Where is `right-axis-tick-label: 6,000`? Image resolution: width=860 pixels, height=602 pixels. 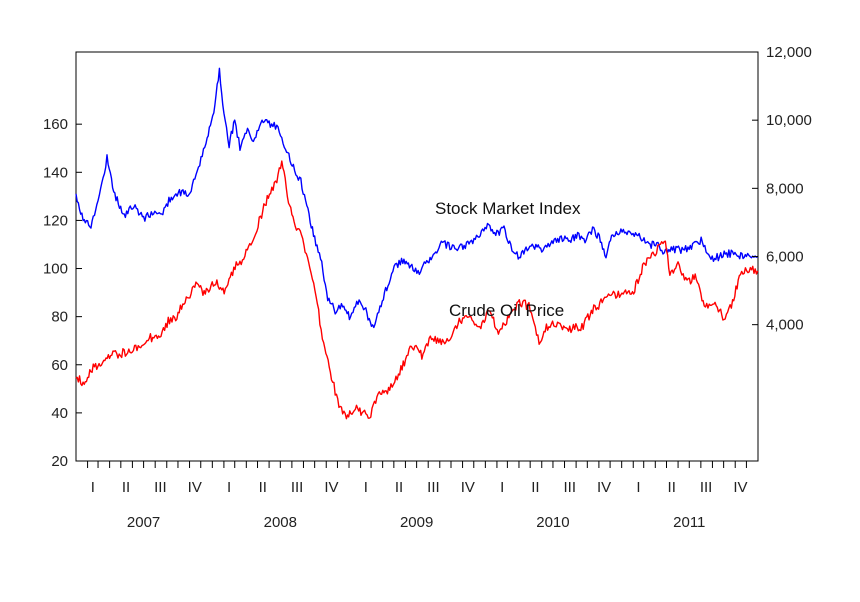
right-axis-tick-label: 6,000 is located at coordinates (785, 257).